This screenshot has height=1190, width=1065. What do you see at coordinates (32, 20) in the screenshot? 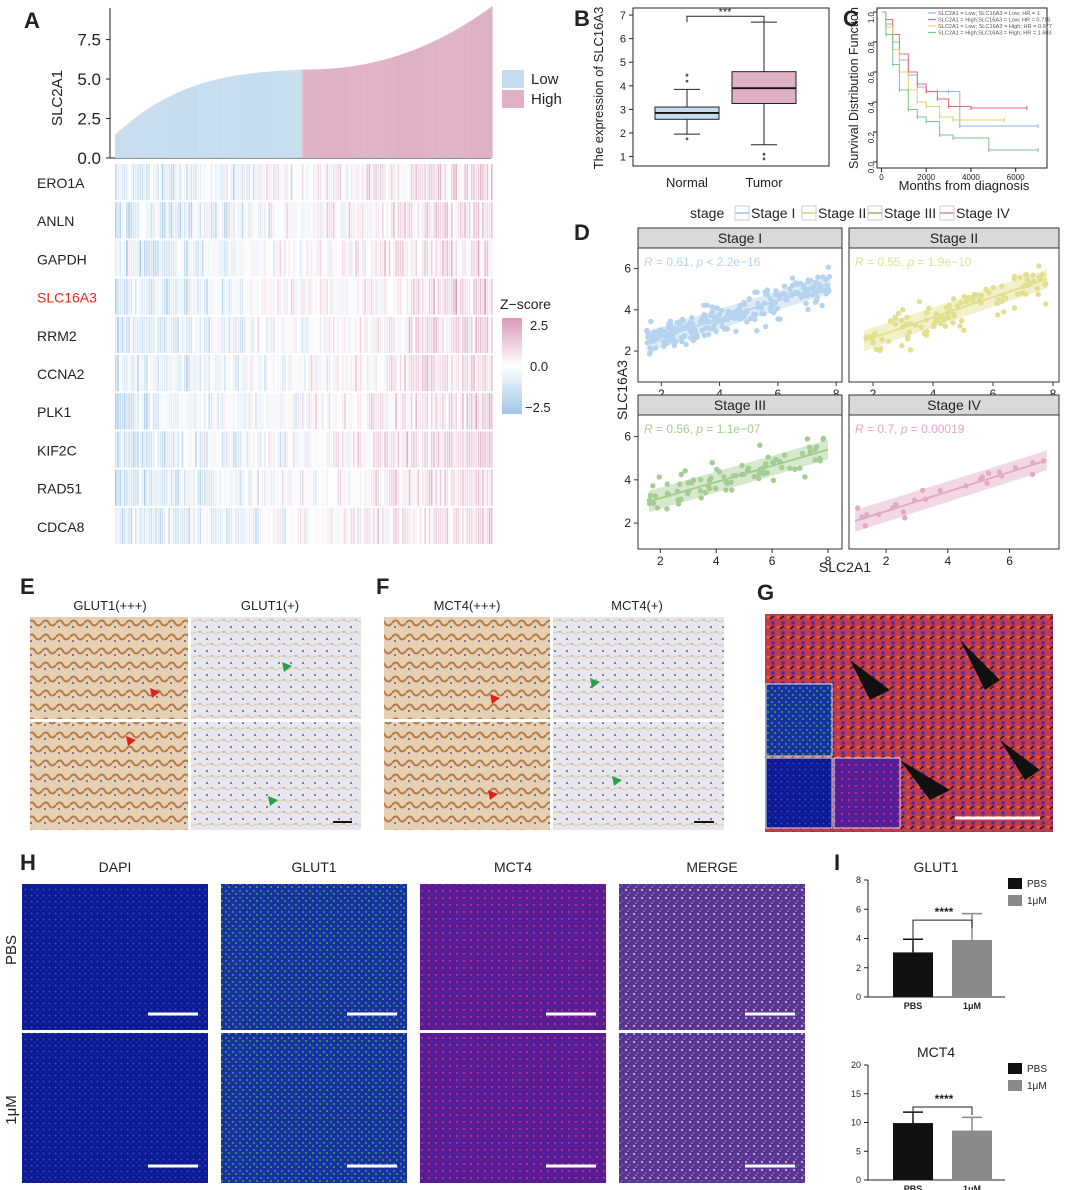
I see `panel-label-a: A` at bounding box center [32, 20].